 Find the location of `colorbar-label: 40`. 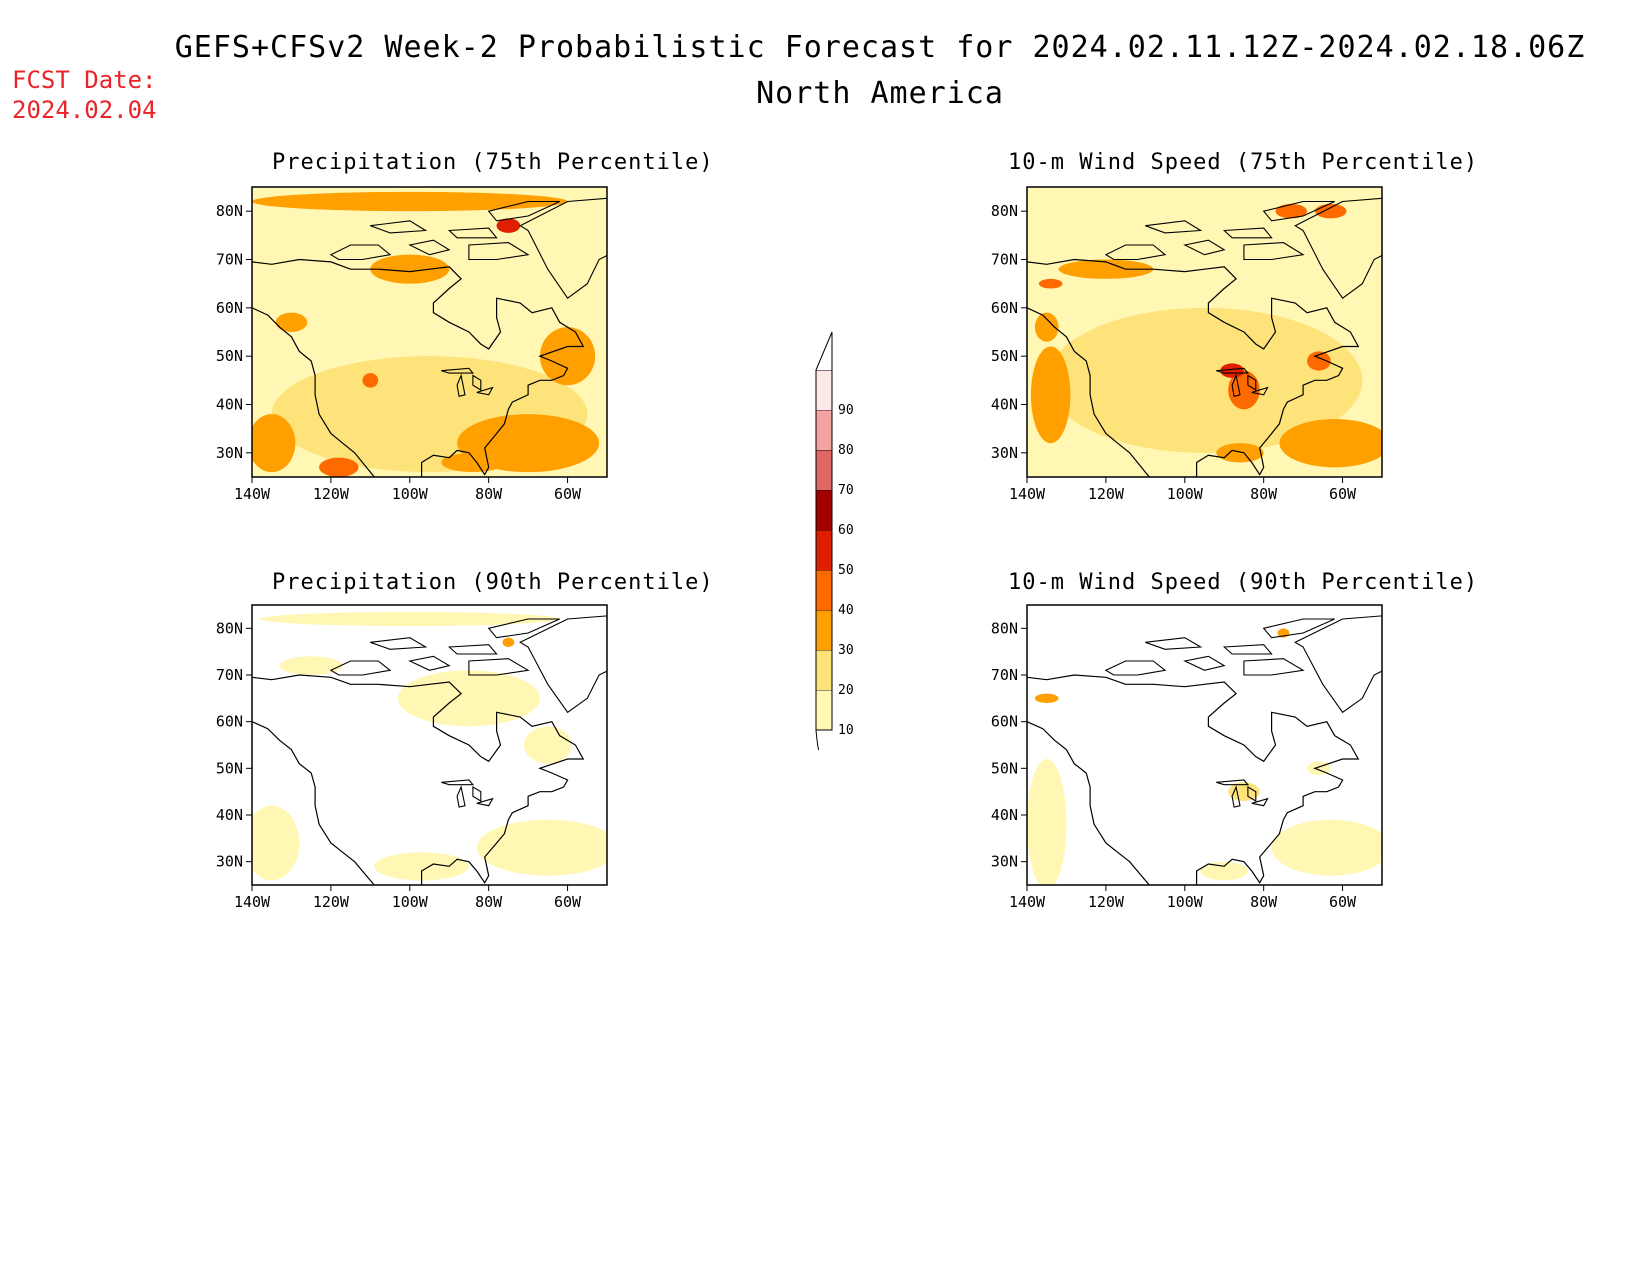

colorbar-label: 40 is located at coordinates (846, 610).